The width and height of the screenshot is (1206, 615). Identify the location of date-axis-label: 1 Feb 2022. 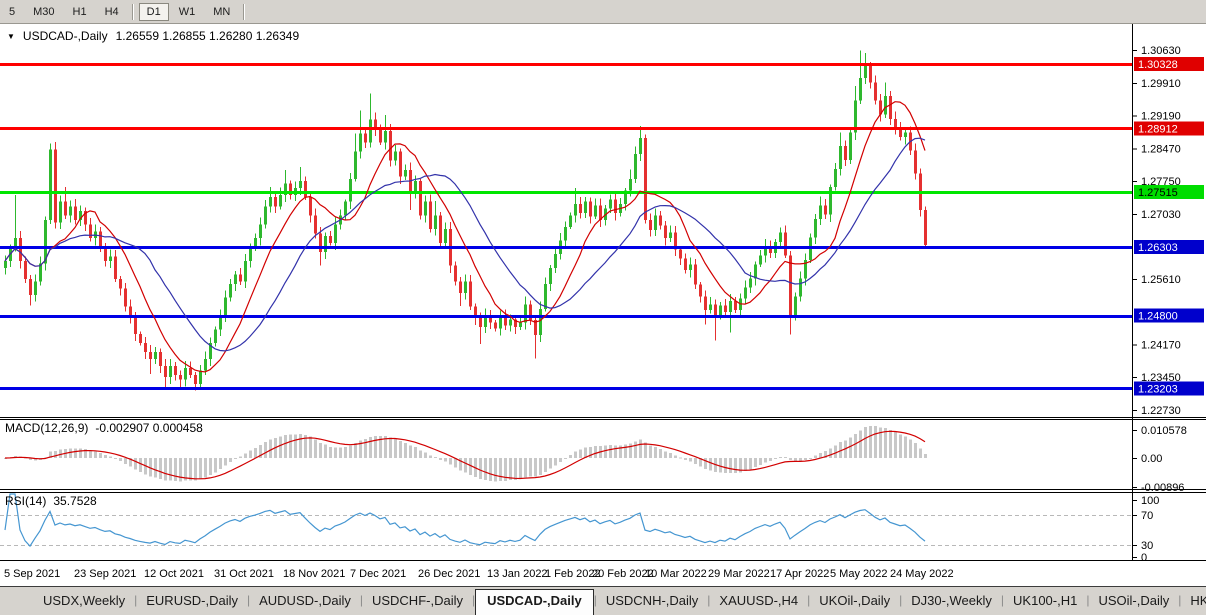
(573, 574).